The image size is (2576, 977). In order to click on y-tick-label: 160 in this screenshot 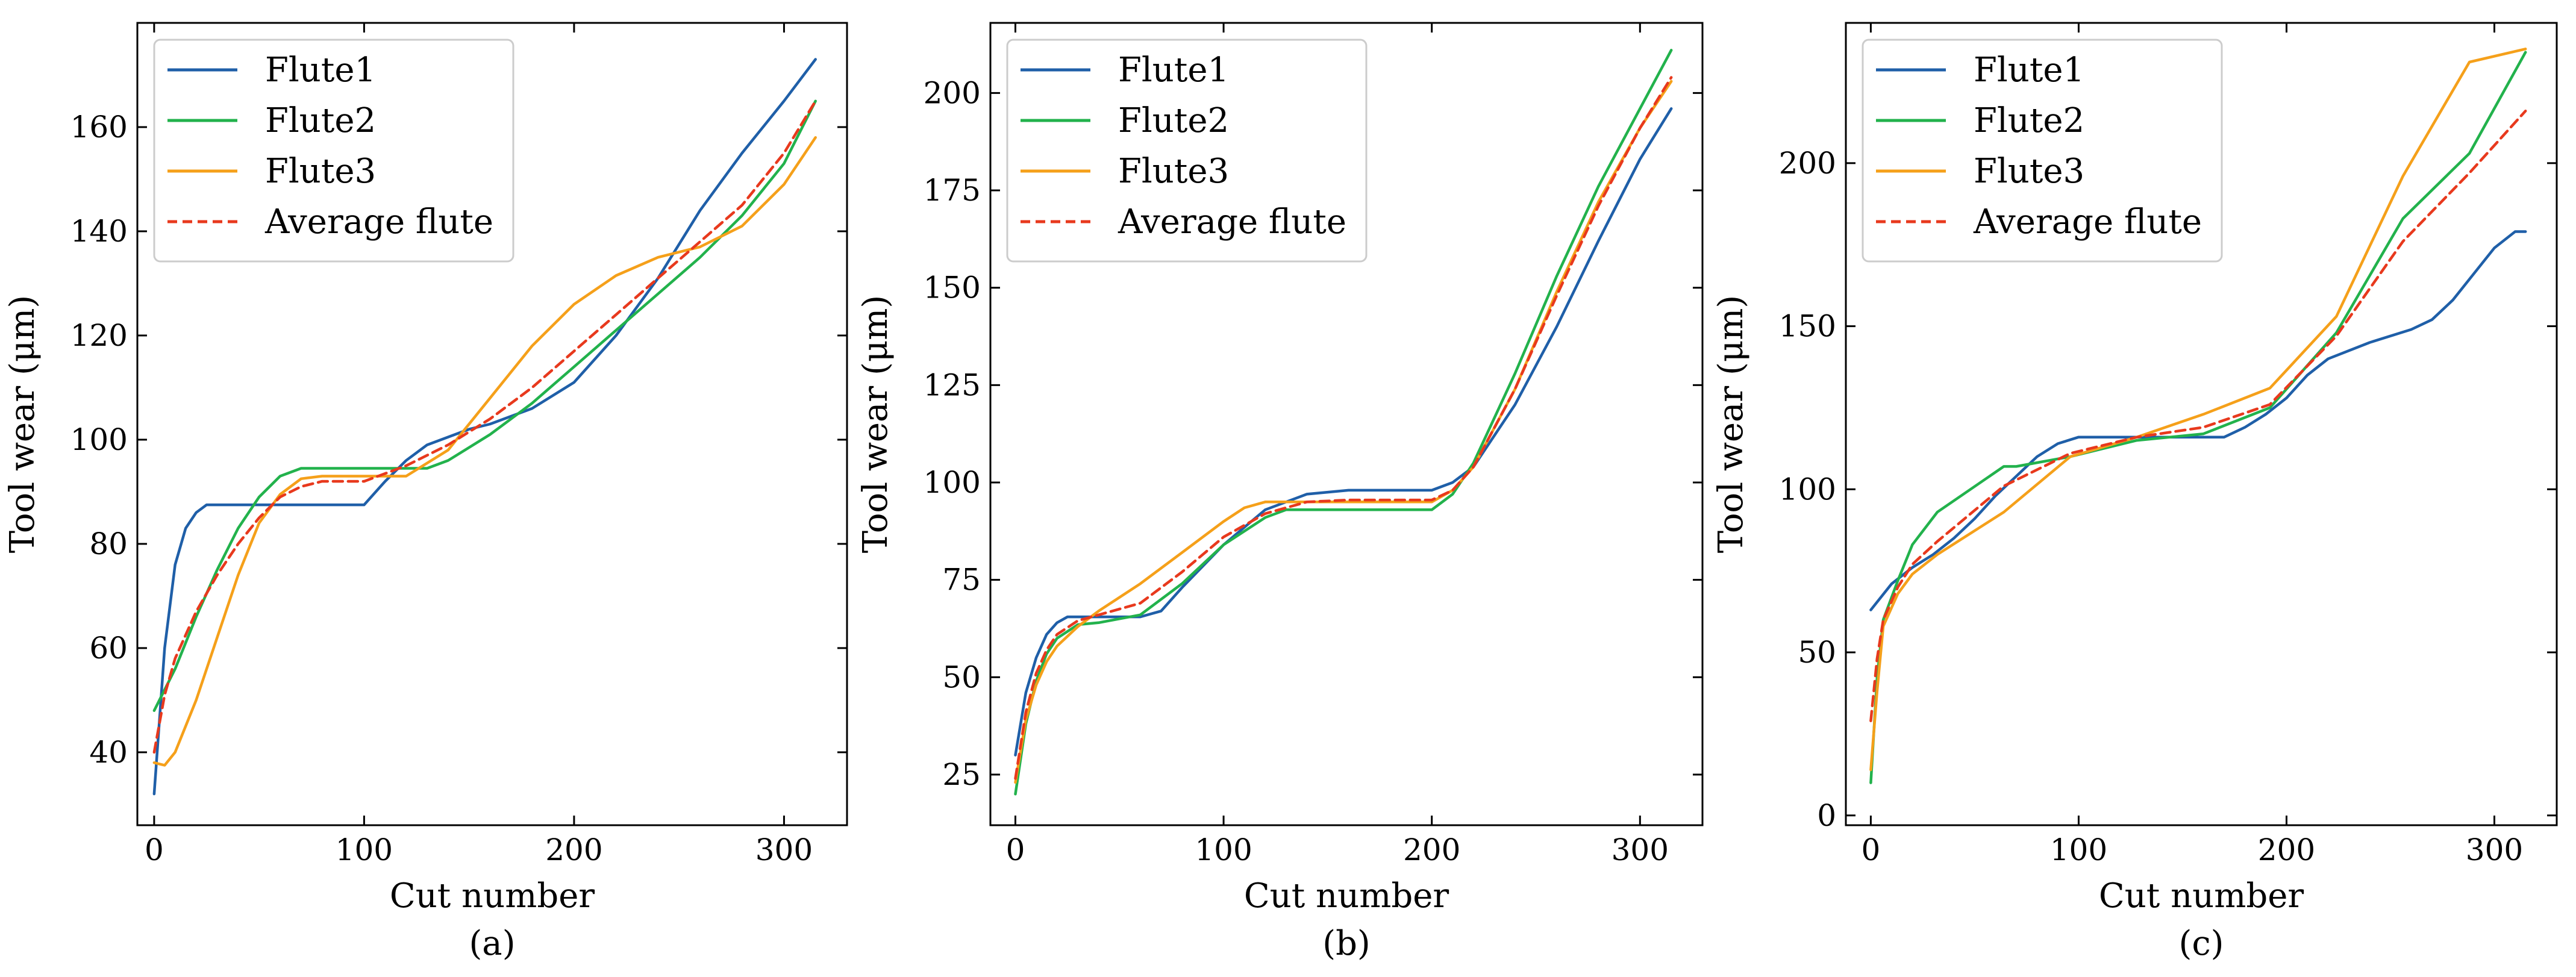, I will do `click(99, 127)`.